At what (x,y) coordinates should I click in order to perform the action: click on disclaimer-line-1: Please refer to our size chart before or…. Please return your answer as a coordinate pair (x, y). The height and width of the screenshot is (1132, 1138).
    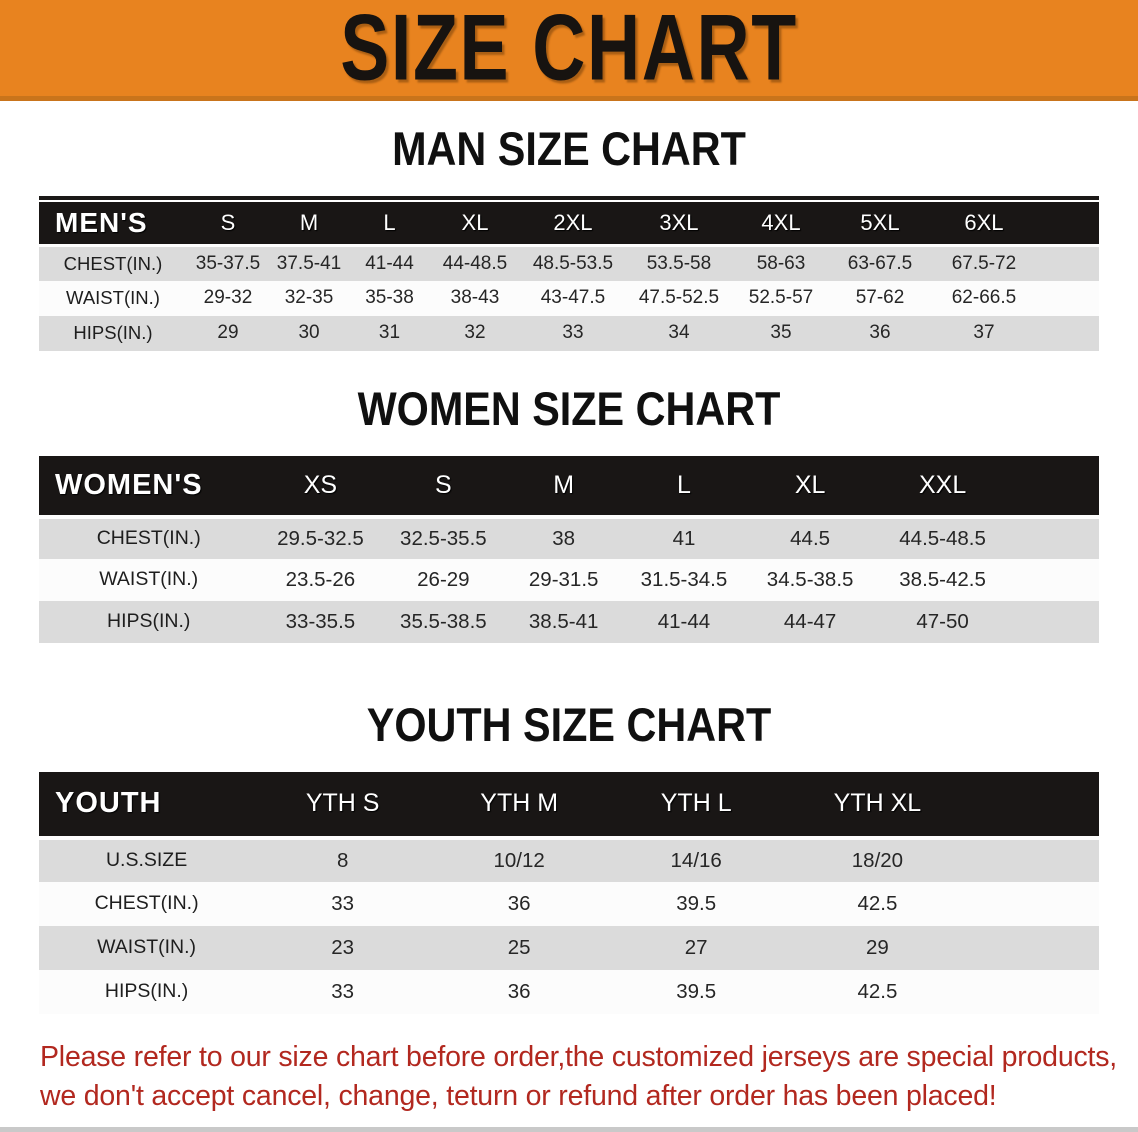
    Looking at the image, I should click on (579, 1056).